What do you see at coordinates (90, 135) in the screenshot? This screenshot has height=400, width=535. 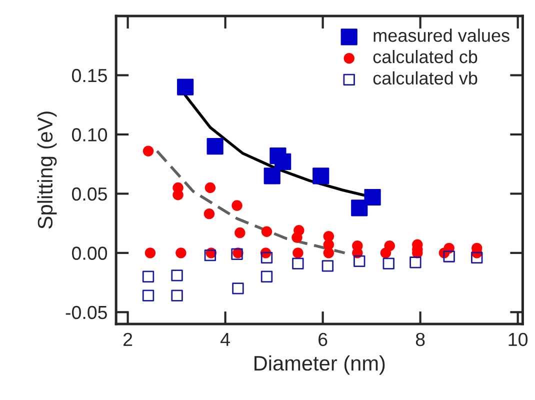 I see `y-tick-label: 0.10` at bounding box center [90, 135].